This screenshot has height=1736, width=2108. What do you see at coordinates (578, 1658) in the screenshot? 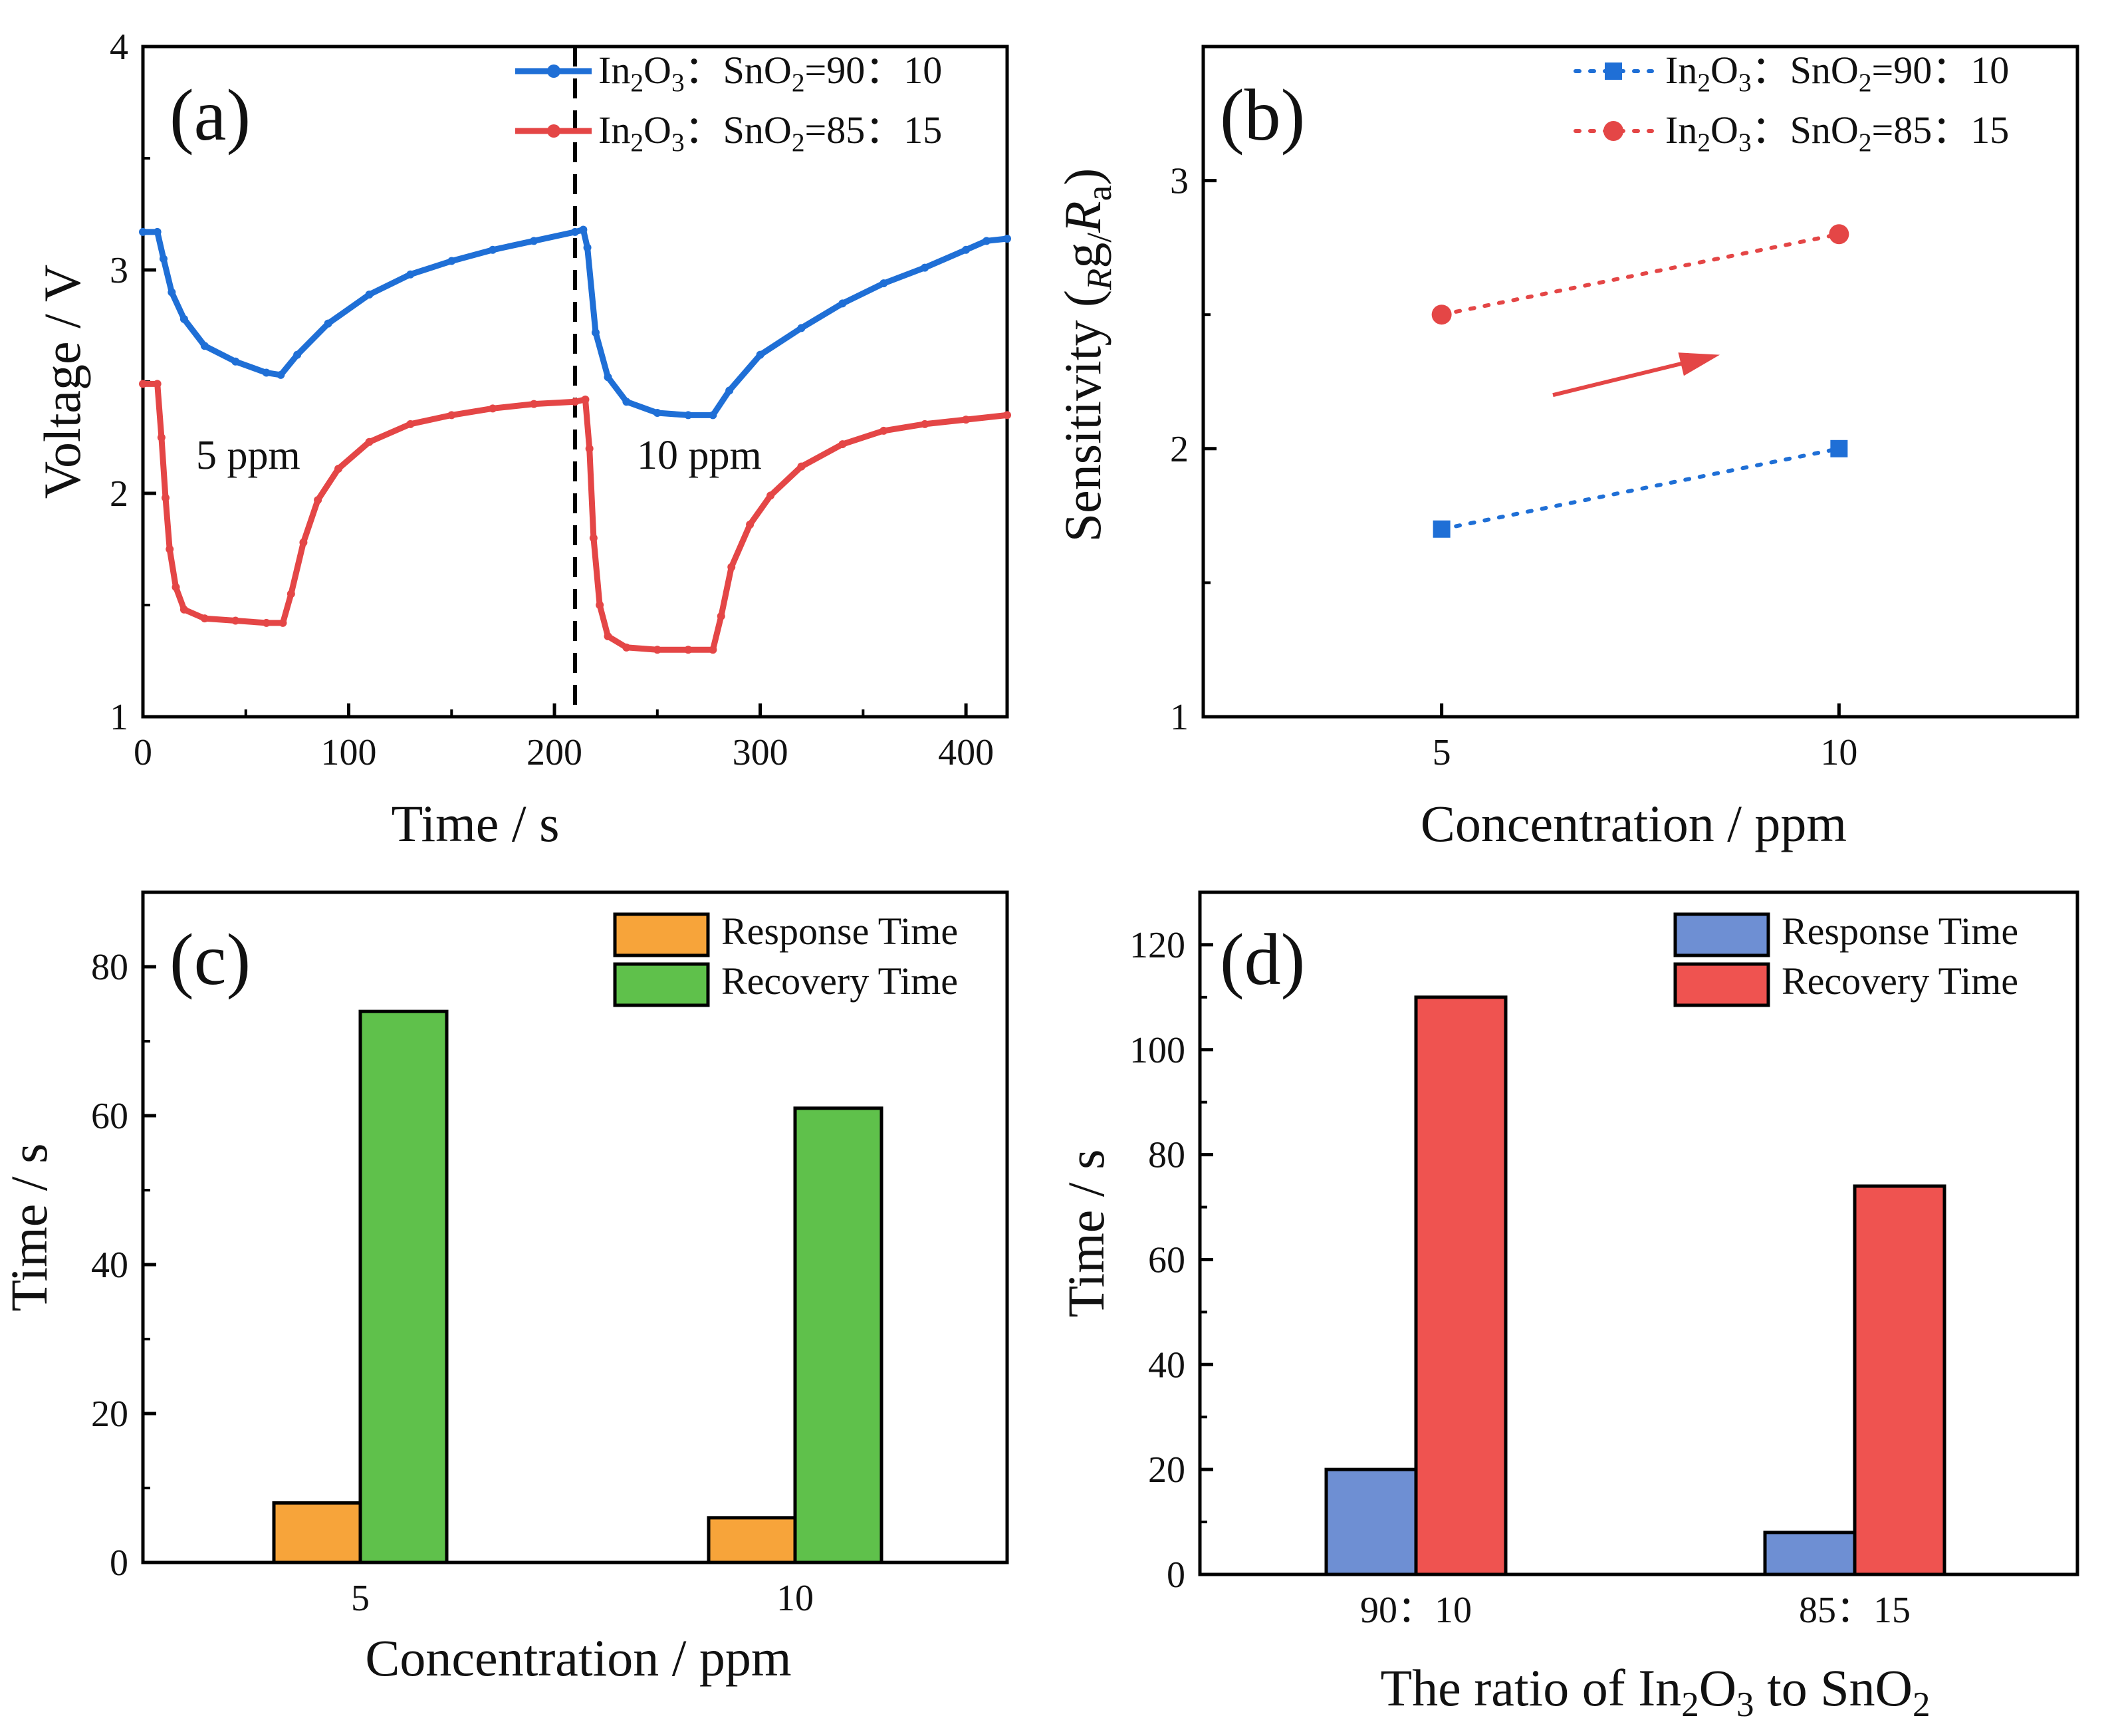
I see `x-axis-label: Concentration / ppm` at bounding box center [578, 1658].